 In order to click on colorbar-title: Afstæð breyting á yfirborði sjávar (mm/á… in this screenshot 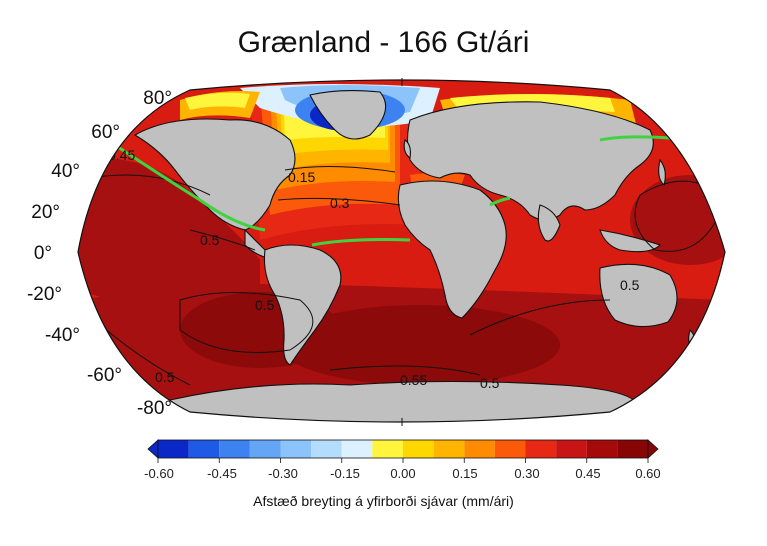, I will do `click(383, 501)`.